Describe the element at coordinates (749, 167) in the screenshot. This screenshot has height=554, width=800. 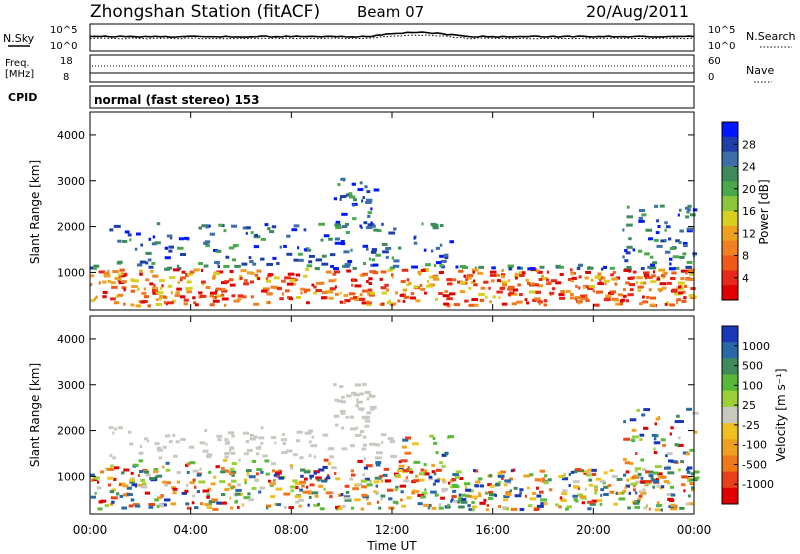
I see `colorbar-tick-label: 24` at that location.